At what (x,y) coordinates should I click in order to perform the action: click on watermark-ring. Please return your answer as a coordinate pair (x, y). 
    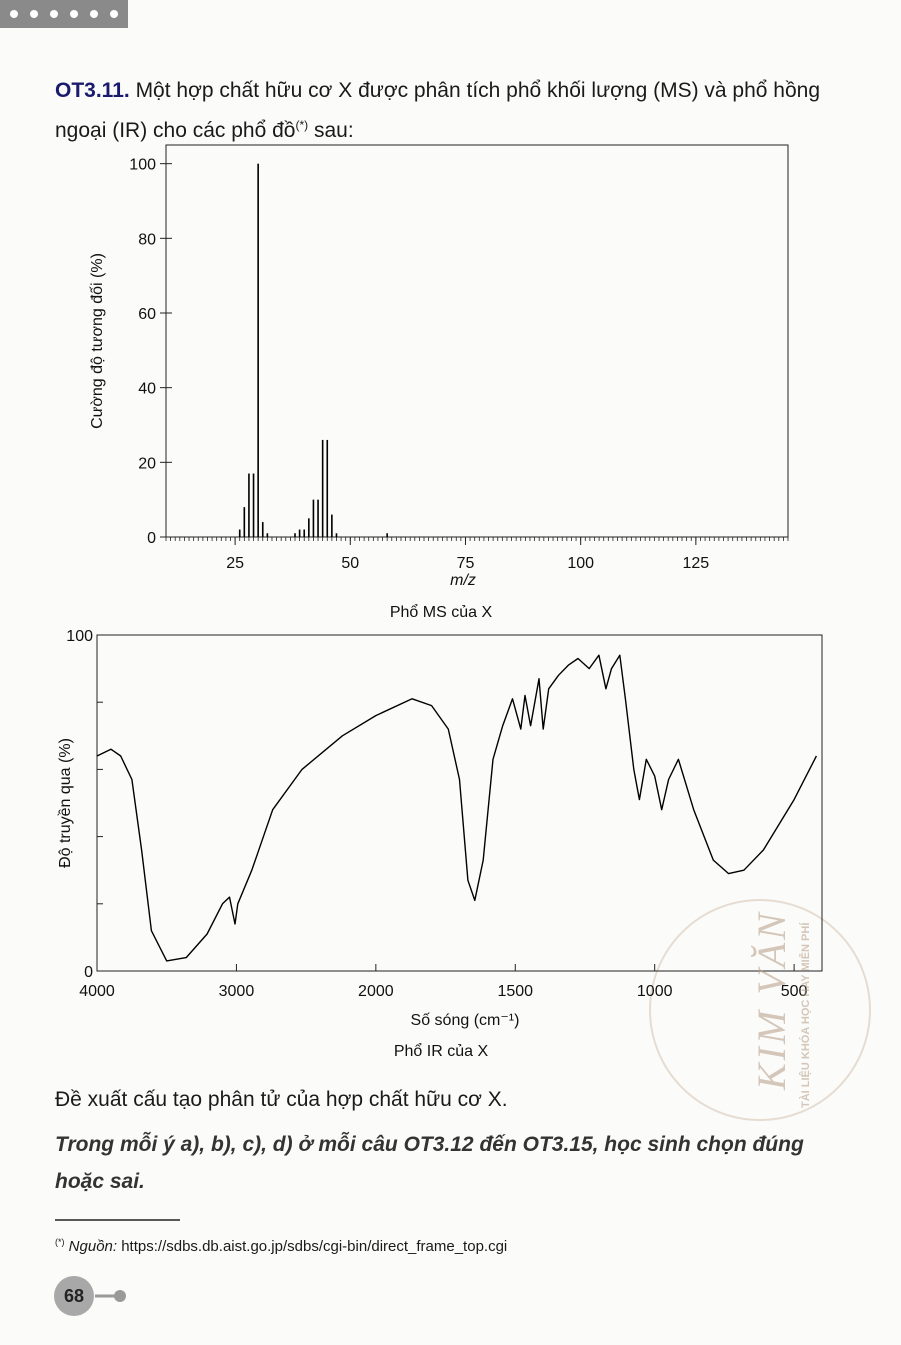
    Looking at the image, I should click on (760, 1010).